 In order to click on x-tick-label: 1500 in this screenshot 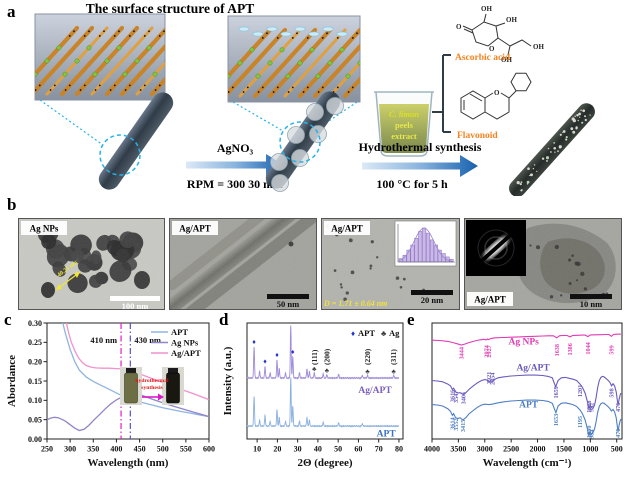, I will do `click(564, 449)`.